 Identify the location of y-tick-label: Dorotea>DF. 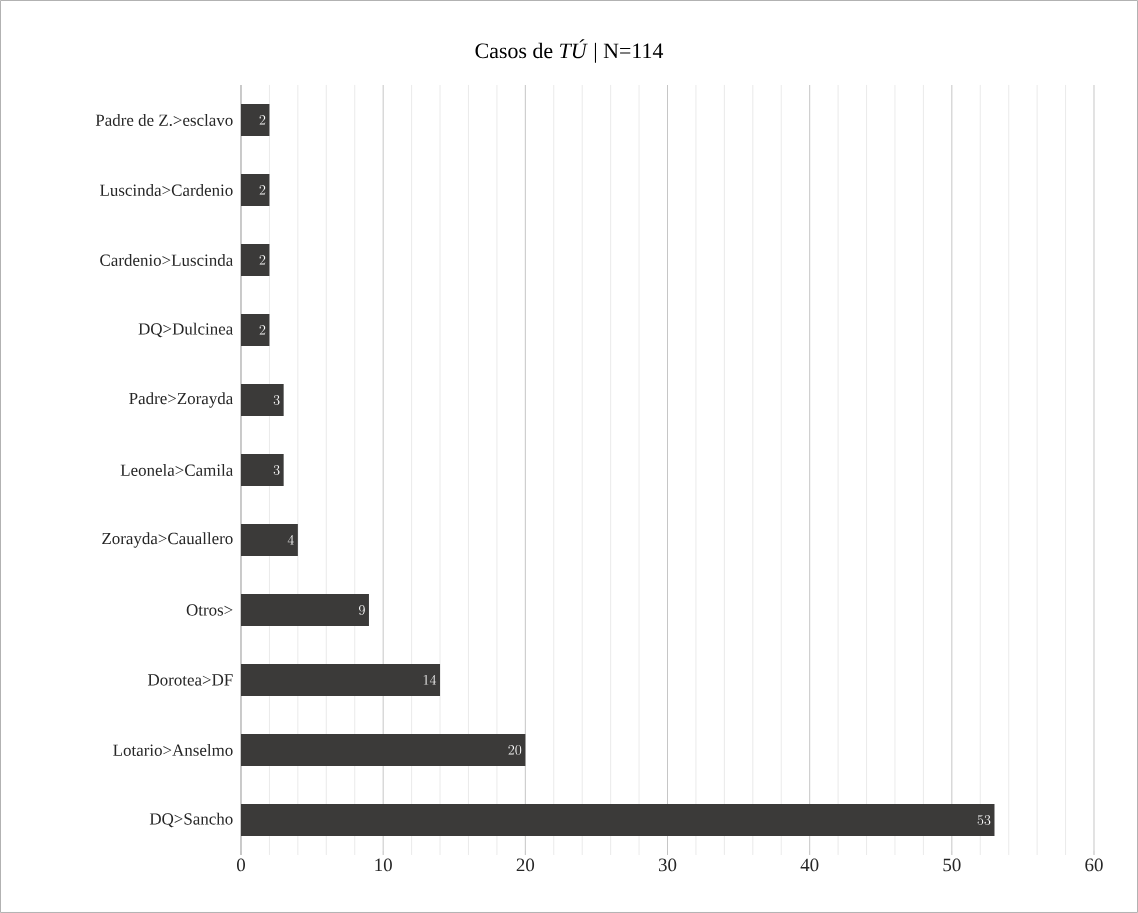
(190, 680).